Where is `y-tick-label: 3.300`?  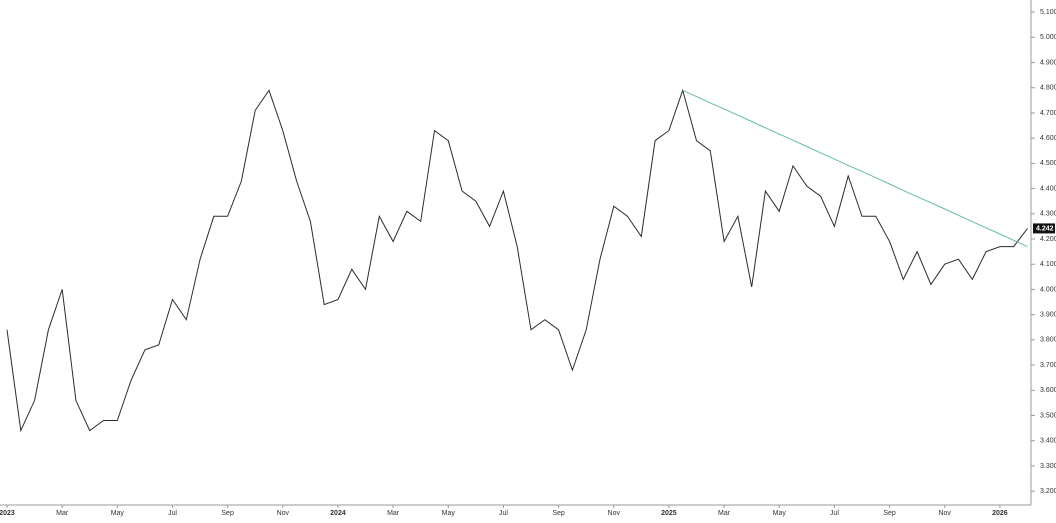
y-tick-label: 3.300 is located at coordinates (1048, 466).